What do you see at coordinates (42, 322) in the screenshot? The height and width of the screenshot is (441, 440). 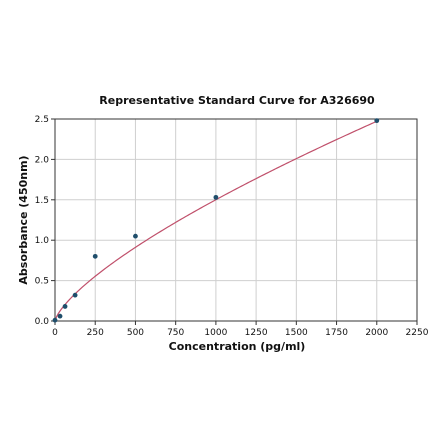 I see `y-tick-label: 0.0` at bounding box center [42, 322].